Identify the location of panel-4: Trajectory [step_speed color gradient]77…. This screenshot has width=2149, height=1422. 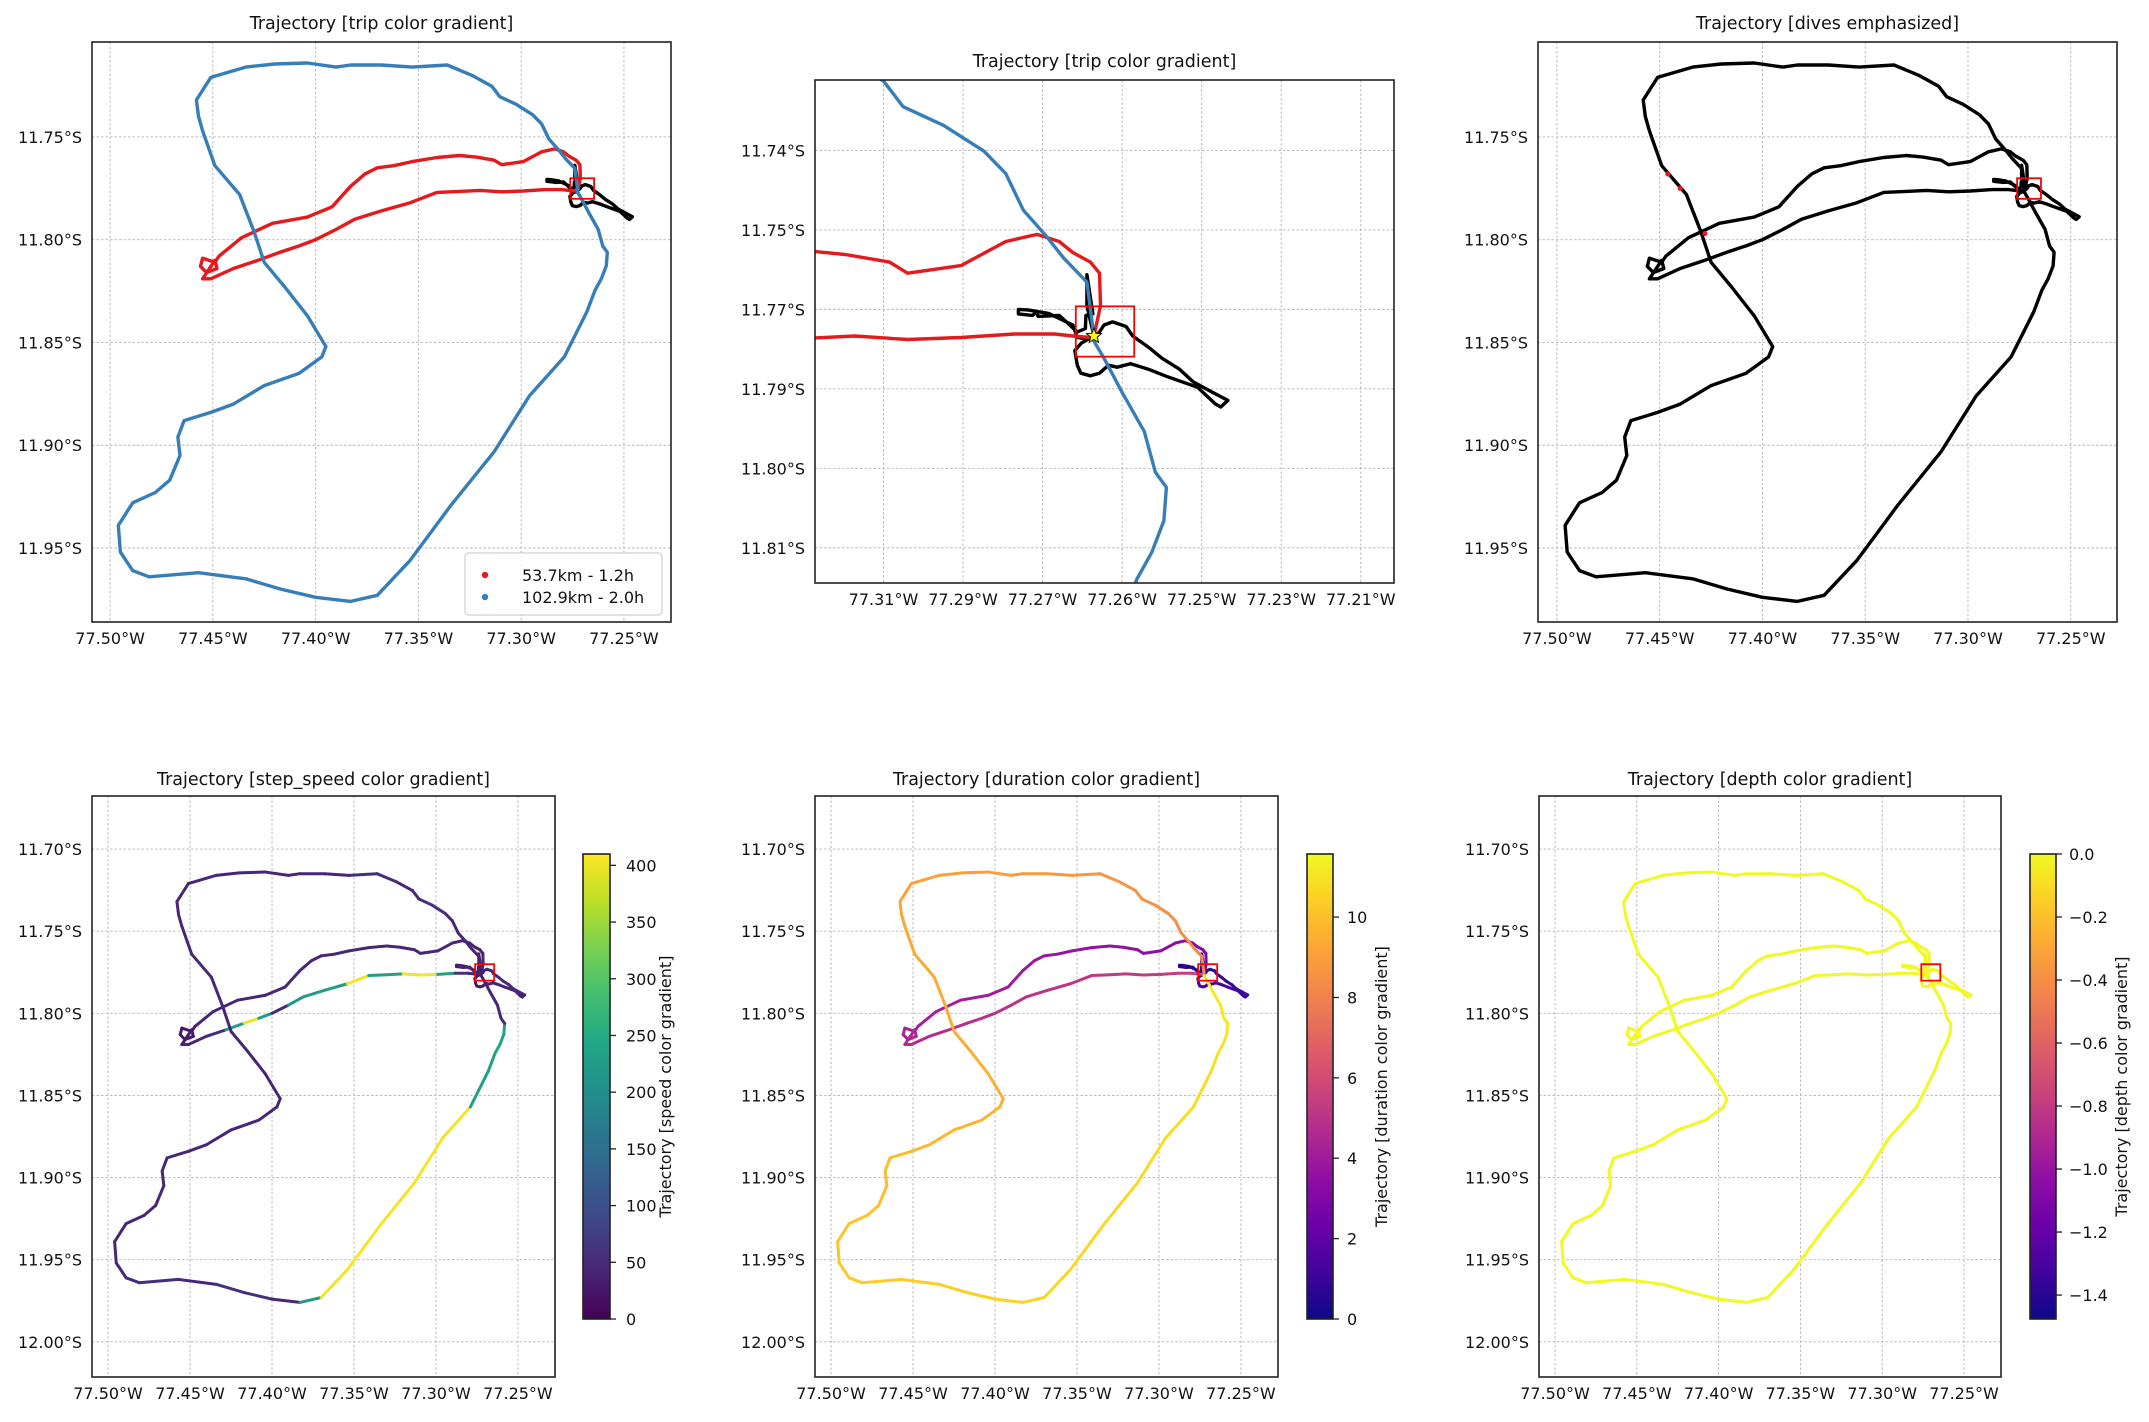
(346, 1086).